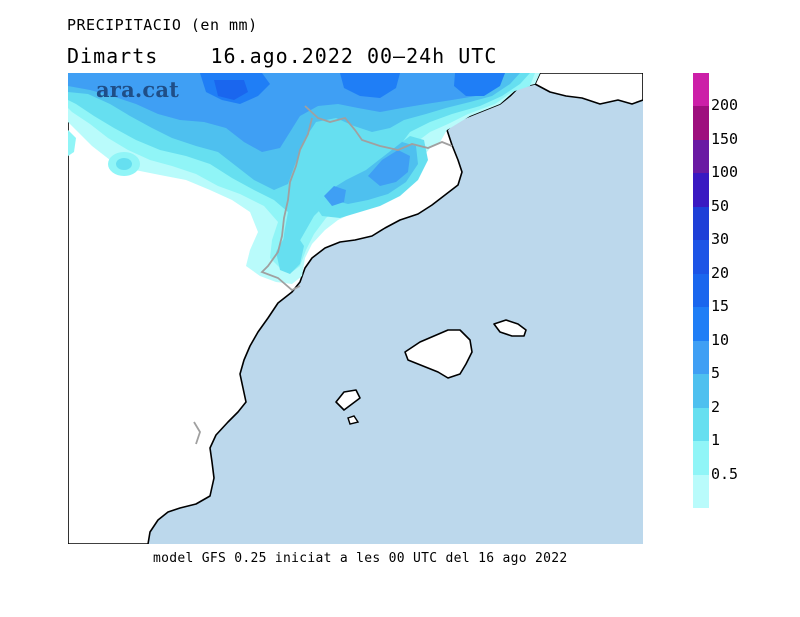 This screenshot has height=617, width=800. Describe the element at coordinates (438, 354) in the screenshot. I see `mallorca-island` at that location.